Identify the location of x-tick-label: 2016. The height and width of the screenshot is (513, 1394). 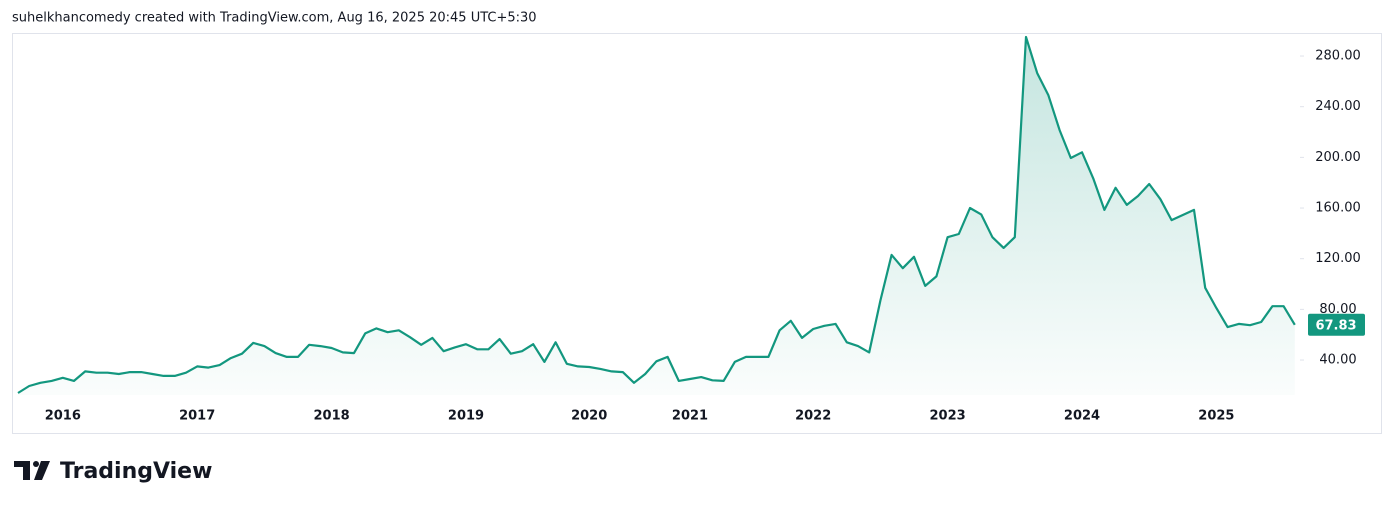
(63, 416).